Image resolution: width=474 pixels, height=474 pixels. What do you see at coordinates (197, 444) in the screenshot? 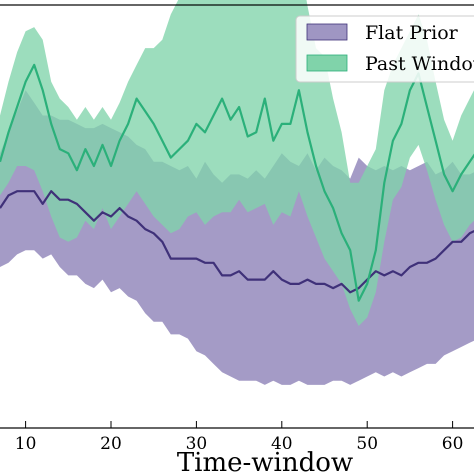
I see `x-tick-label-30: 30` at bounding box center [197, 444].